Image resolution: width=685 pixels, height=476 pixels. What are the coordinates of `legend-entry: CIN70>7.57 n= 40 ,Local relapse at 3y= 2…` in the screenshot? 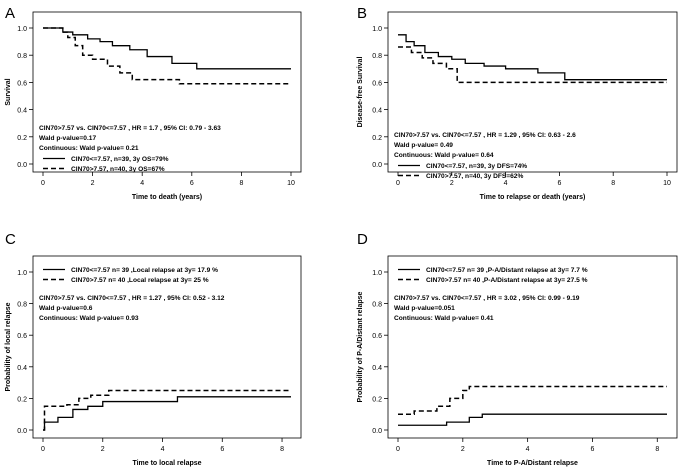 It's located at (140, 280).